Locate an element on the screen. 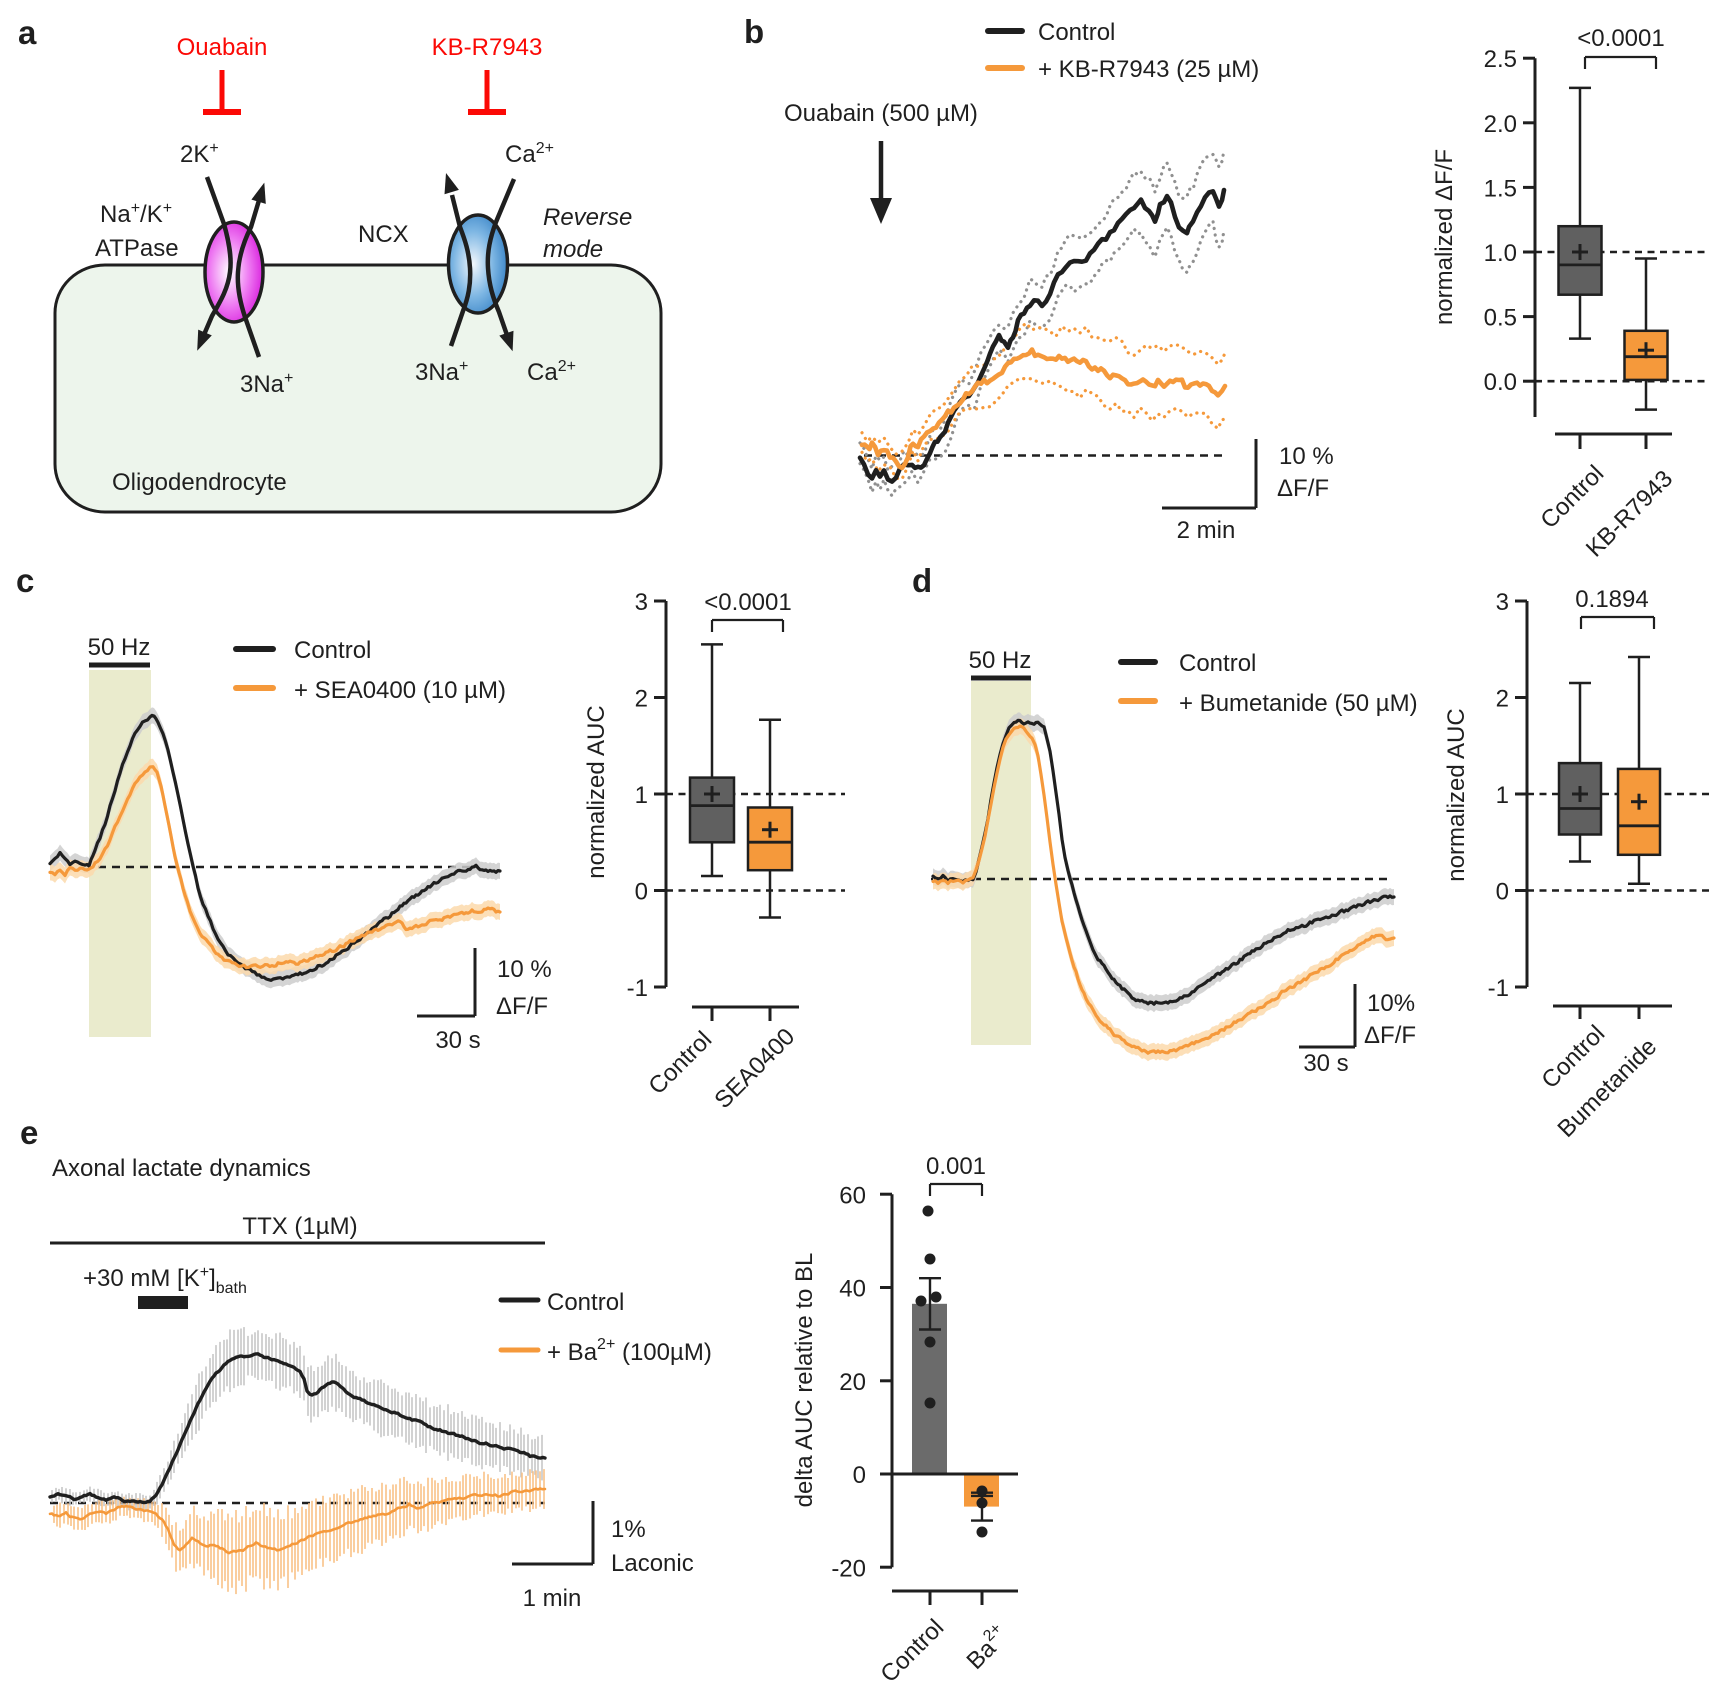 The height and width of the screenshot is (1691, 1715). svg-text: normalized ΔF/F is located at coordinates (1444, 237).